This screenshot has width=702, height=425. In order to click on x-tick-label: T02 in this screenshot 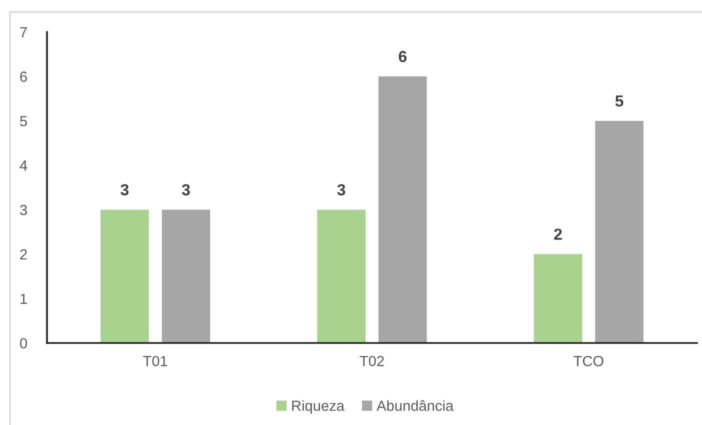, I will do `click(372, 361)`.